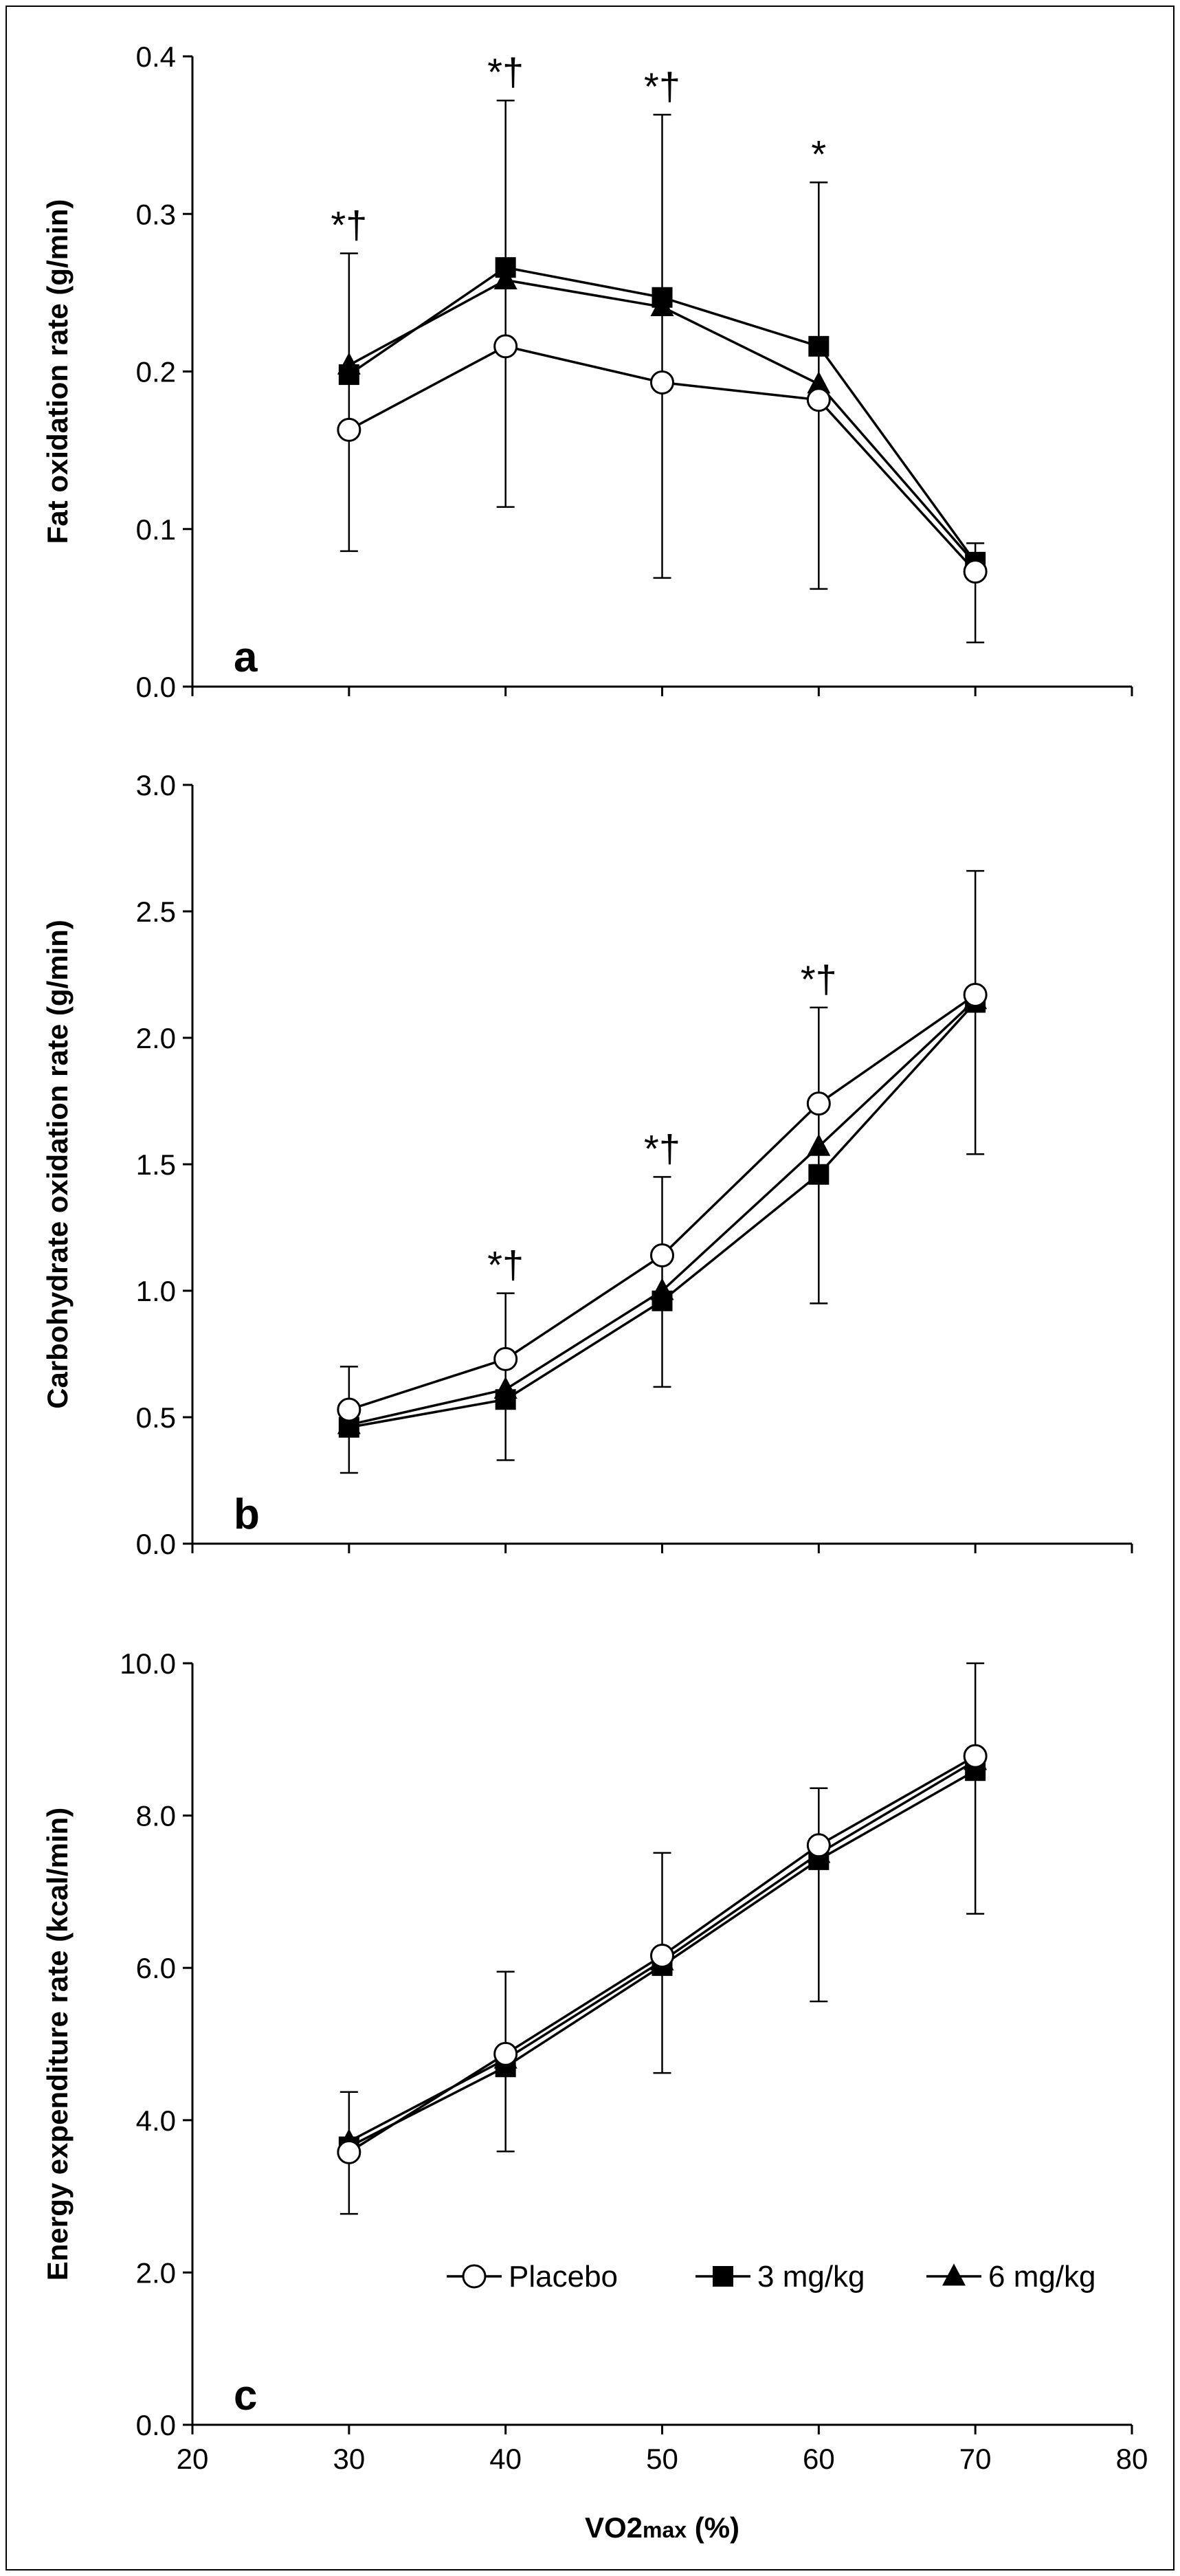  What do you see at coordinates (247, 1514) in the screenshot?
I see `panel-label: b` at bounding box center [247, 1514].